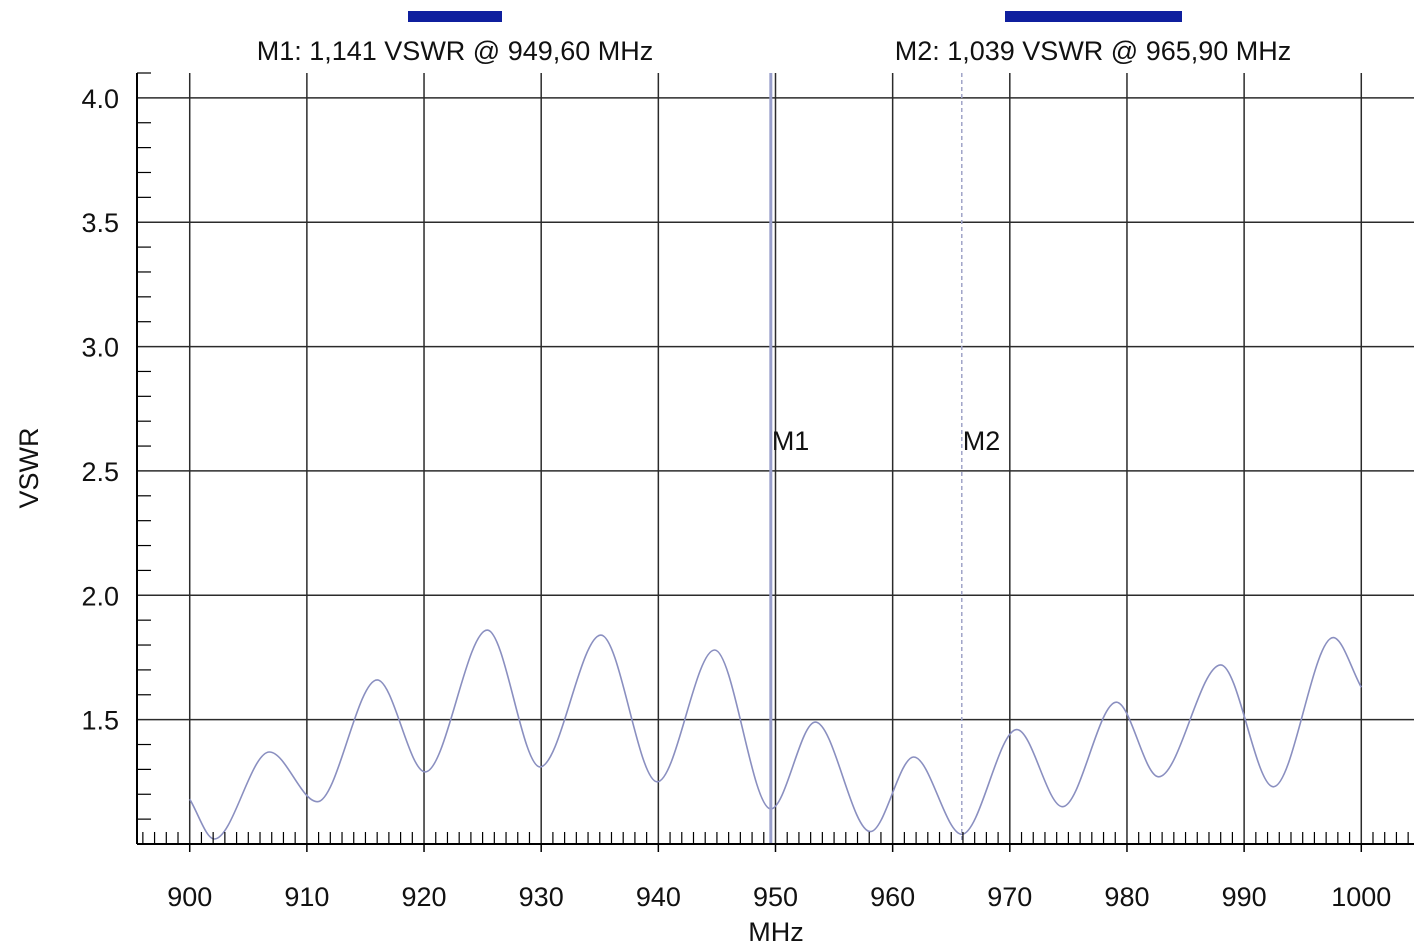 The width and height of the screenshot is (1421, 946). What do you see at coordinates (100, 596) in the screenshot?
I see `y-tick-label: 2.0` at bounding box center [100, 596].